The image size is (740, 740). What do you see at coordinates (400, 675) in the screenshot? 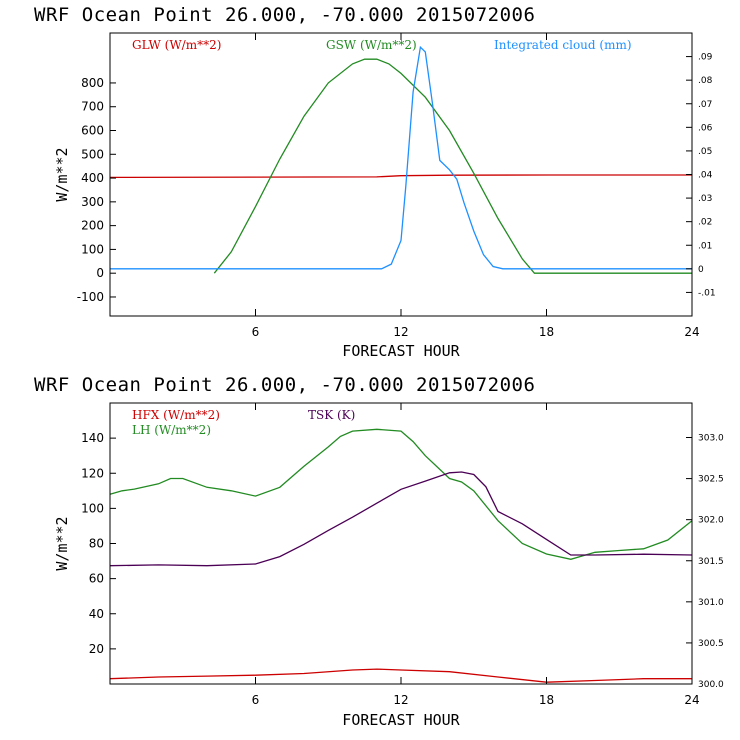
I see `chart2-series-hfx-line` at bounding box center [400, 675].